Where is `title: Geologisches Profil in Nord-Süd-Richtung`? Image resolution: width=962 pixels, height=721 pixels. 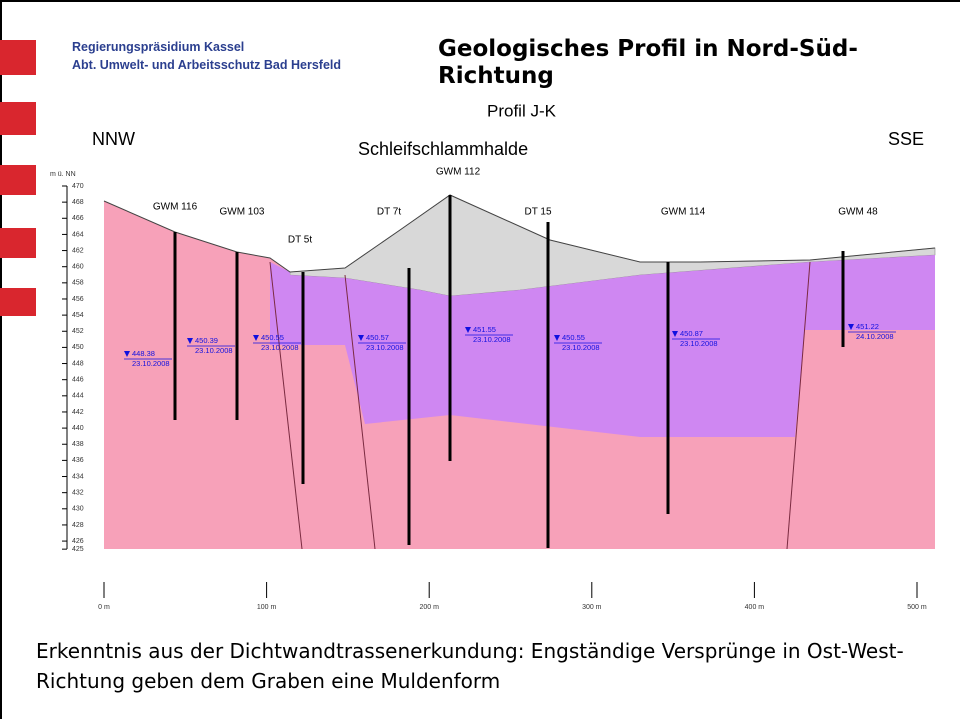
title: Geologisches Profil in Nord-Süd-Richtung is located at coordinates (648, 62).